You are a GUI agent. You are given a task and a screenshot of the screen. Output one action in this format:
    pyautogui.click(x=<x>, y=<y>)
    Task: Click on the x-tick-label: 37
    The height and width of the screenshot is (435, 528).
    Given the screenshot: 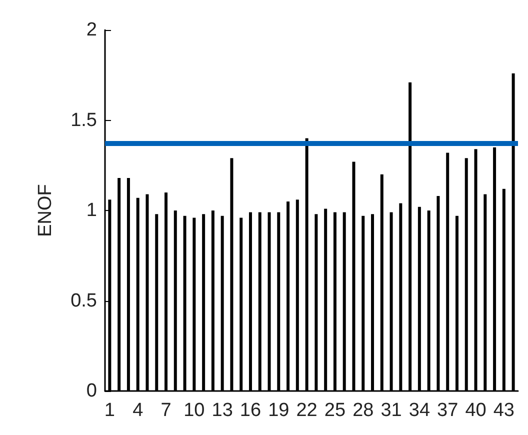 What is the action you would take?
    pyautogui.click(x=447, y=410)
    